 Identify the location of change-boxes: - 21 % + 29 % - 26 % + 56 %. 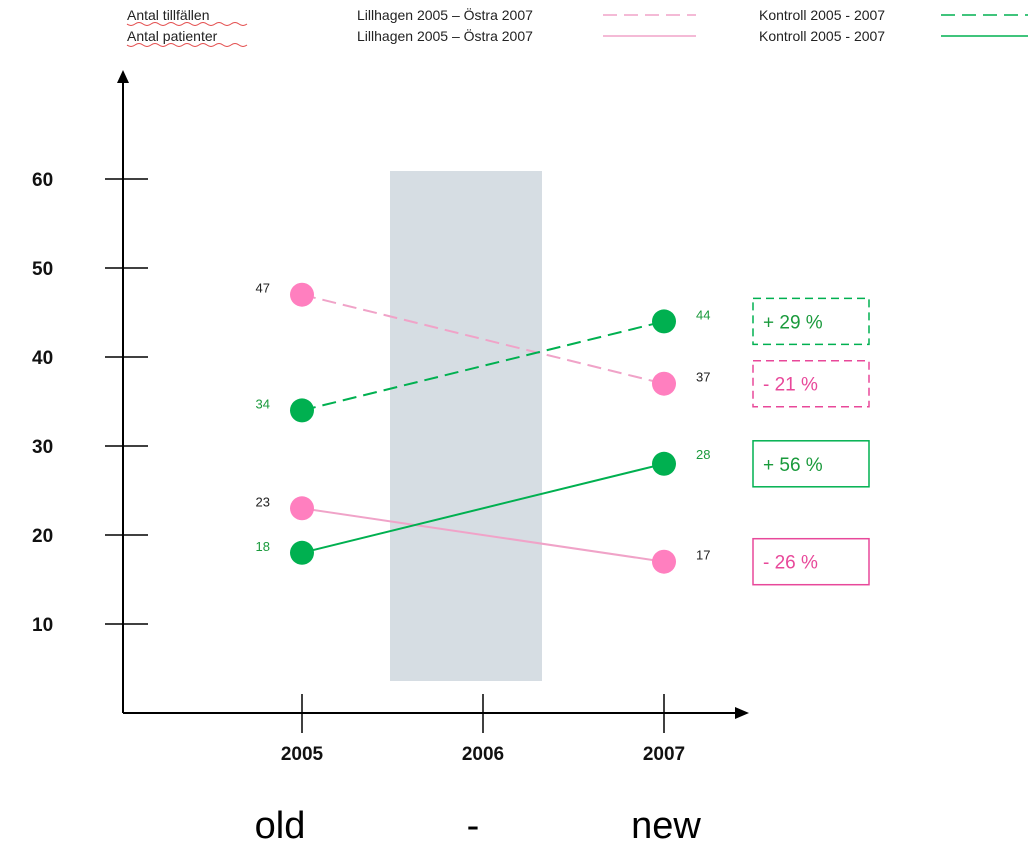
(811, 441).